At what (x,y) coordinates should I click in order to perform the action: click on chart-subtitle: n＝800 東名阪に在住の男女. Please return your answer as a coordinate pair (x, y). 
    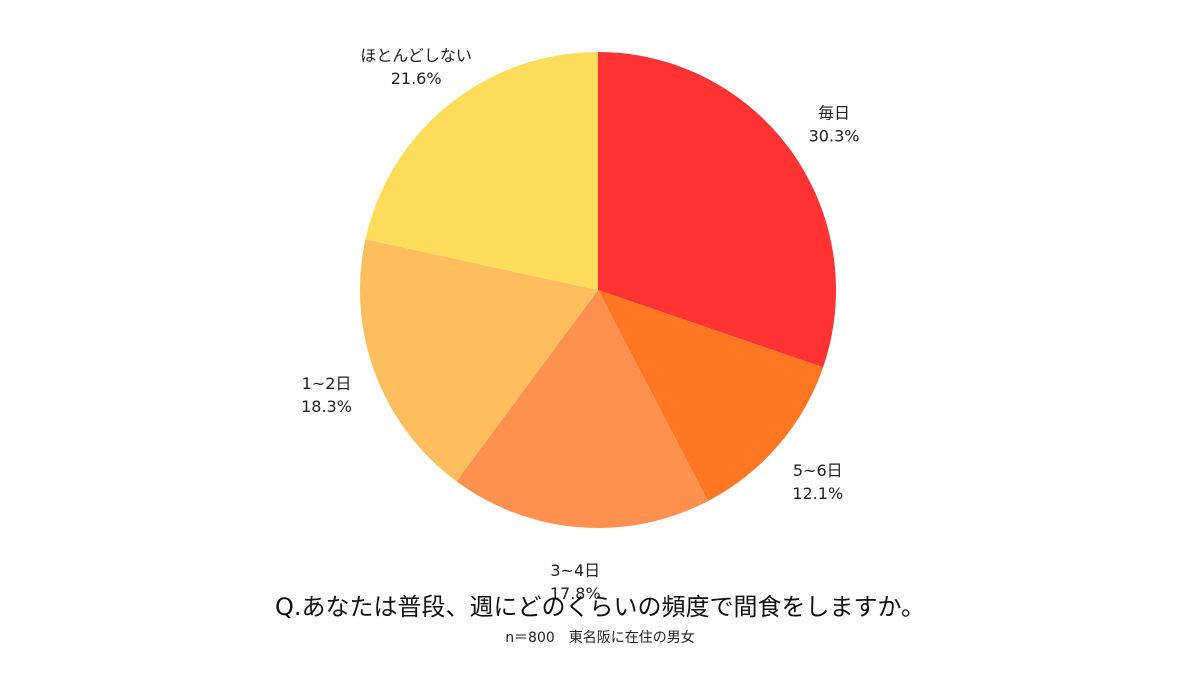
    Looking at the image, I should click on (600, 638).